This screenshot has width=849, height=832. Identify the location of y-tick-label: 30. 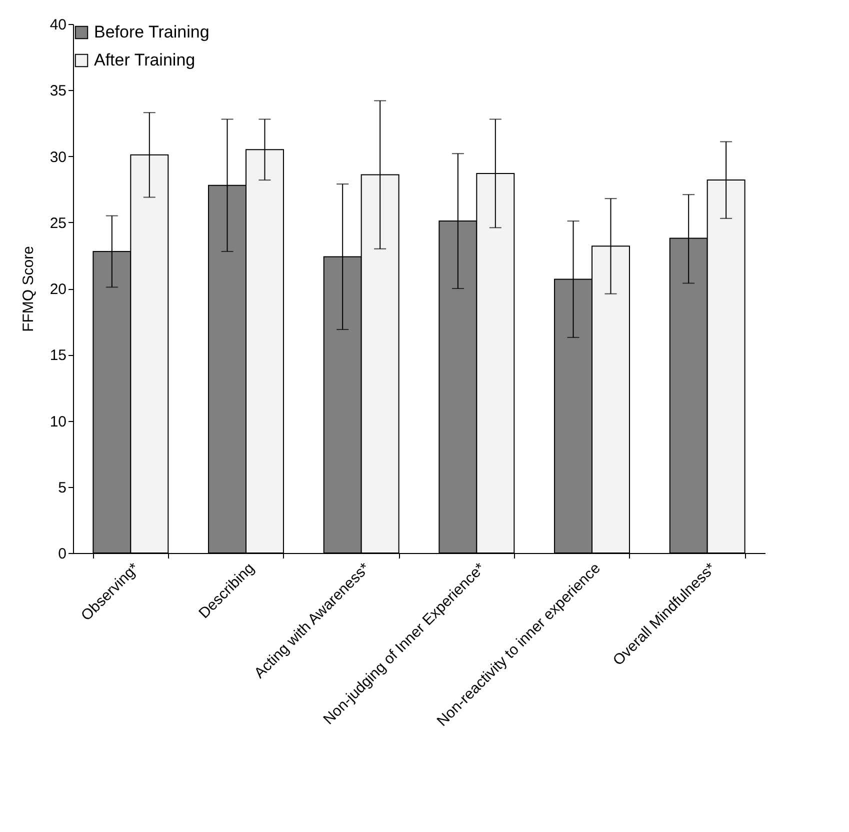
(58, 157).